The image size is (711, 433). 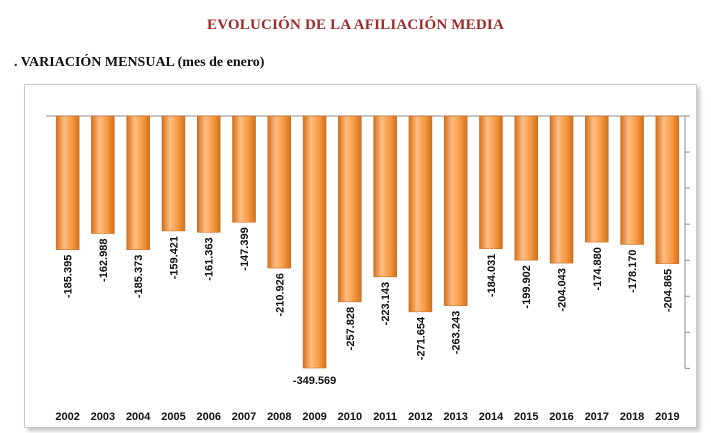 I want to click on bar-2005, so click(x=173, y=173).